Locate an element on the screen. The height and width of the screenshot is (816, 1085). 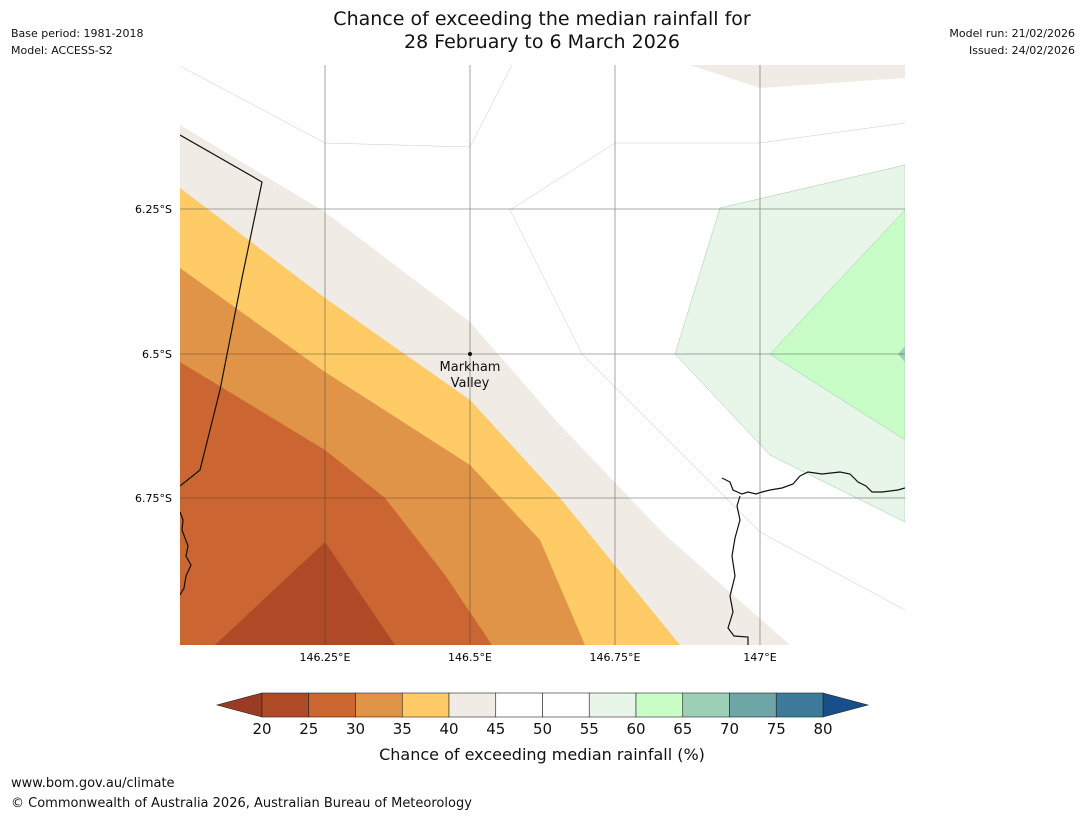
model-run-text: Model run: 21/02/2026 is located at coordinates (1012, 33).